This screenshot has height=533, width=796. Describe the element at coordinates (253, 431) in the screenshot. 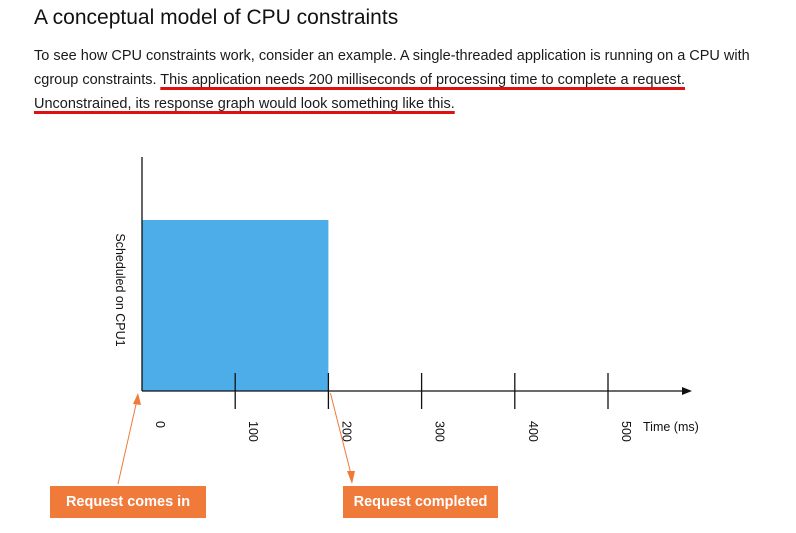

I see `x-tick-label: 100` at that location.